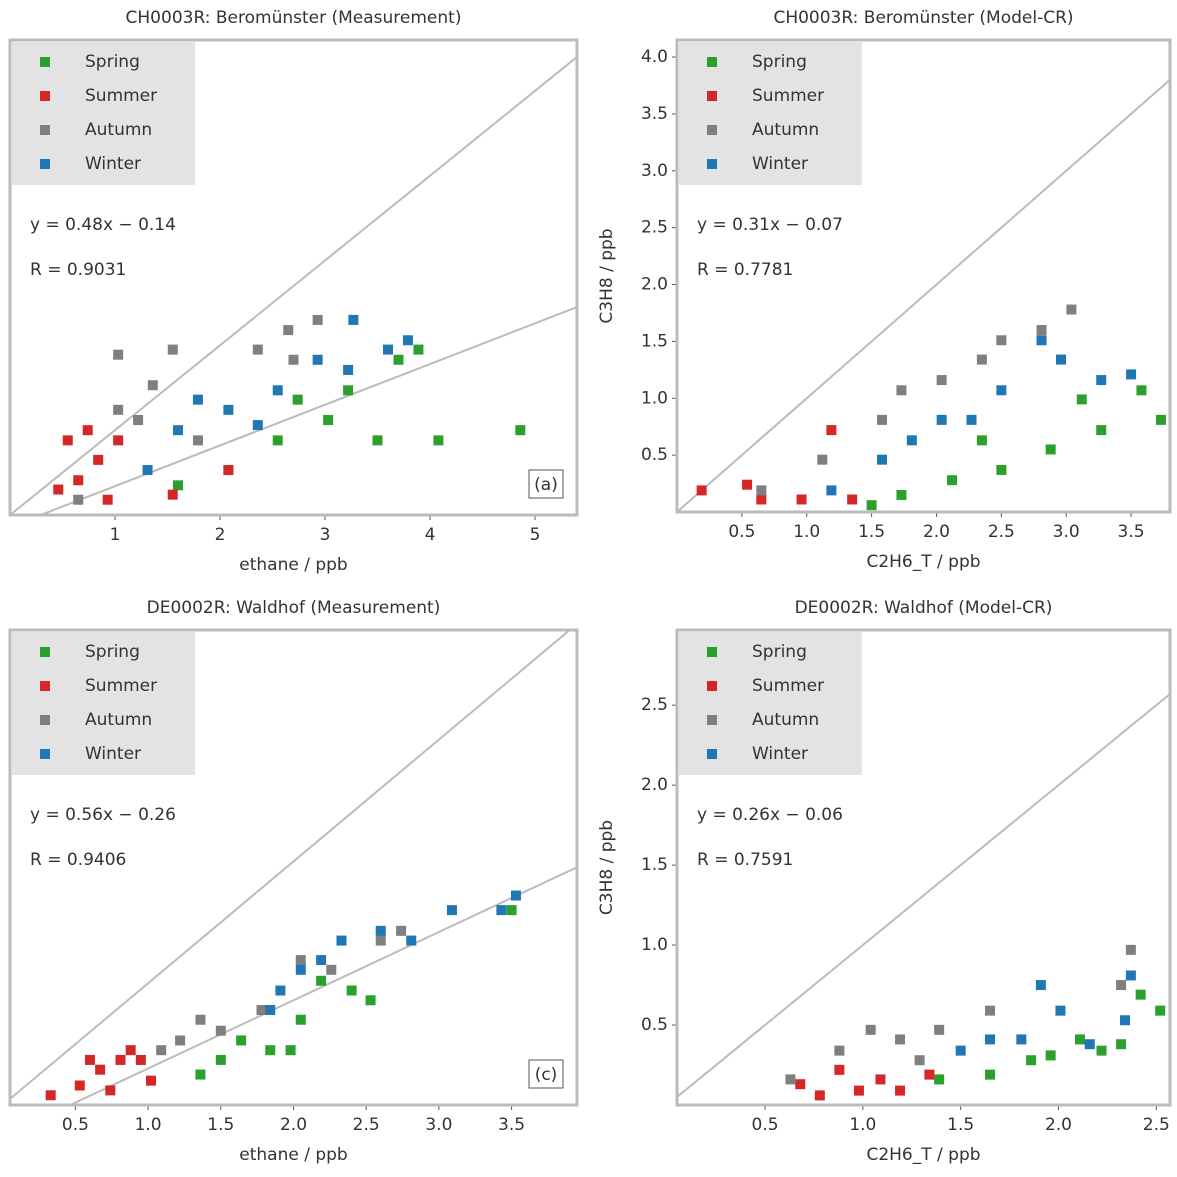  What do you see at coordinates (293, 1155) in the screenshot?
I see `x-axis-label: ethane / ppb` at bounding box center [293, 1155].